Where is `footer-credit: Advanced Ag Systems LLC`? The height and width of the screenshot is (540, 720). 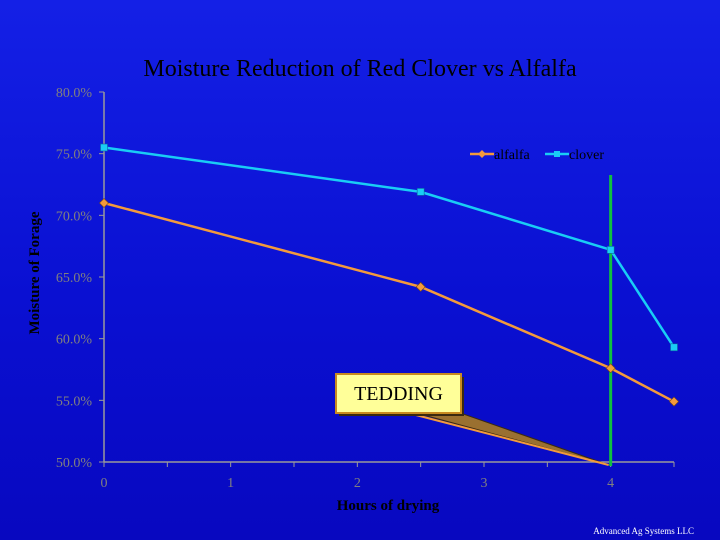
footer-credit: Advanced Ag Systems LLC is located at coordinates (643, 531).